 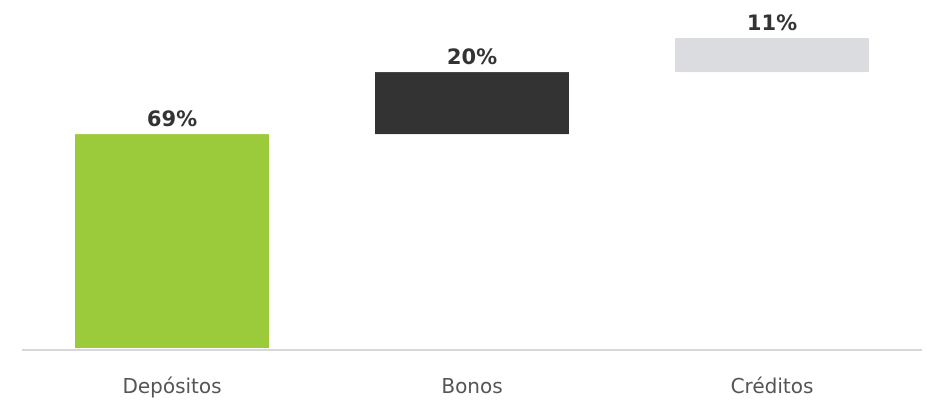 I want to click on value-label-depositos: 69%, so click(x=172, y=119).